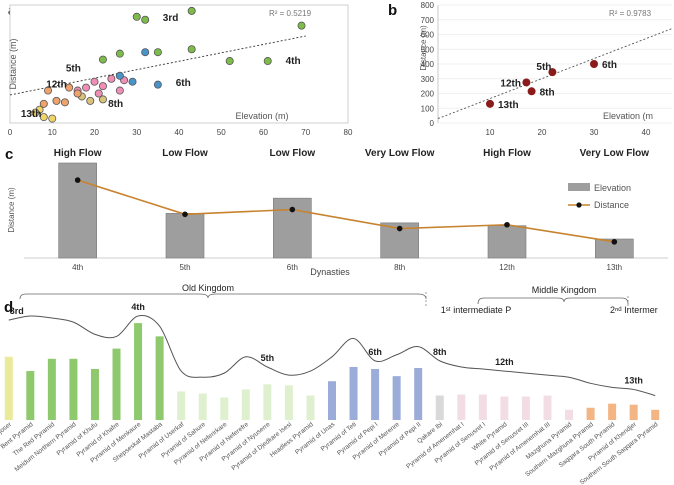 The width and height of the screenshot is (674, 485). What do you see at coordinates (611, 205) in the screenshot?
I see `legend-label-distance: Distance` at bounding box center [611, 205].